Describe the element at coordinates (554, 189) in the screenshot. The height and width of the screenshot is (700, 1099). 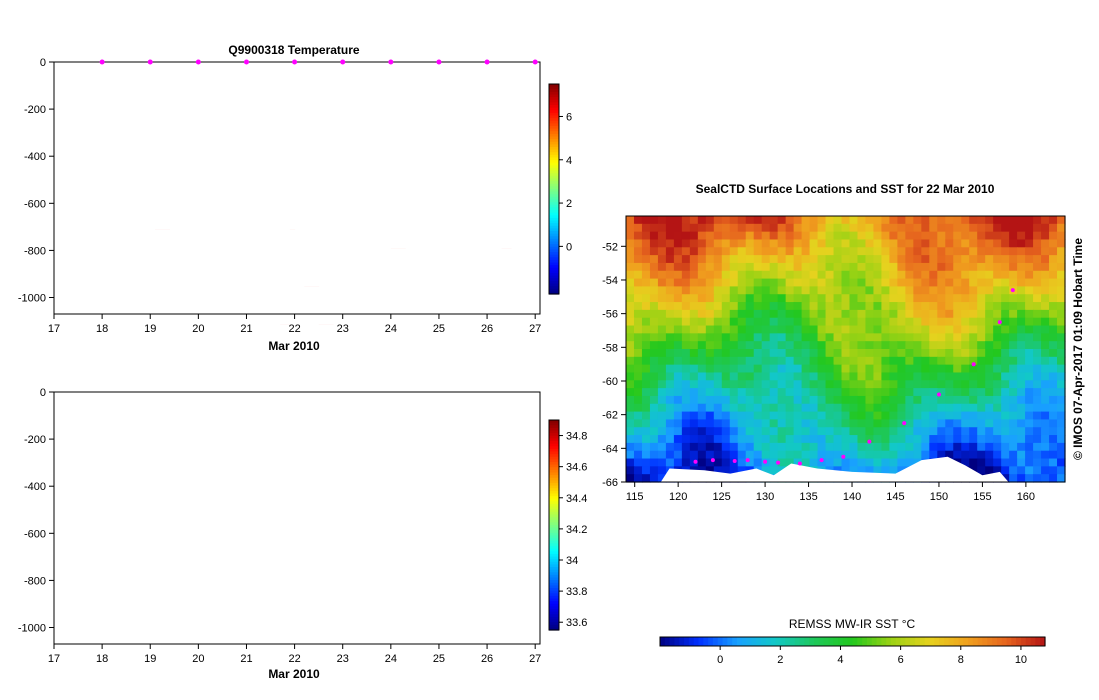
I see `colorbar-frame` at that location.